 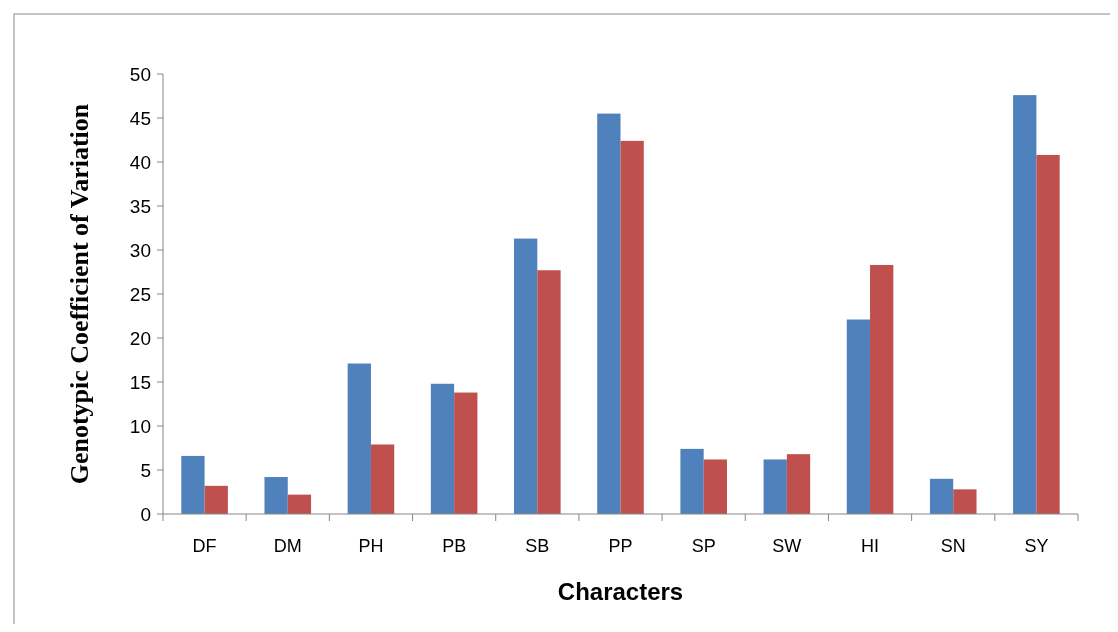 I want to click on y-tick-label: 0, so click(x=145, y=514).